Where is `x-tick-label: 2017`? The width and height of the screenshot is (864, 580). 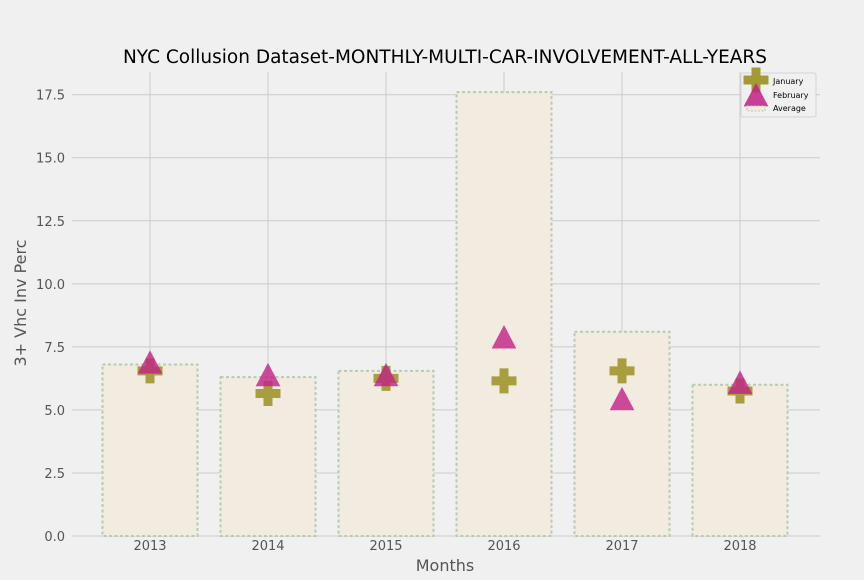 x-tick-label: 2017 is located at coordinates (621, 546).